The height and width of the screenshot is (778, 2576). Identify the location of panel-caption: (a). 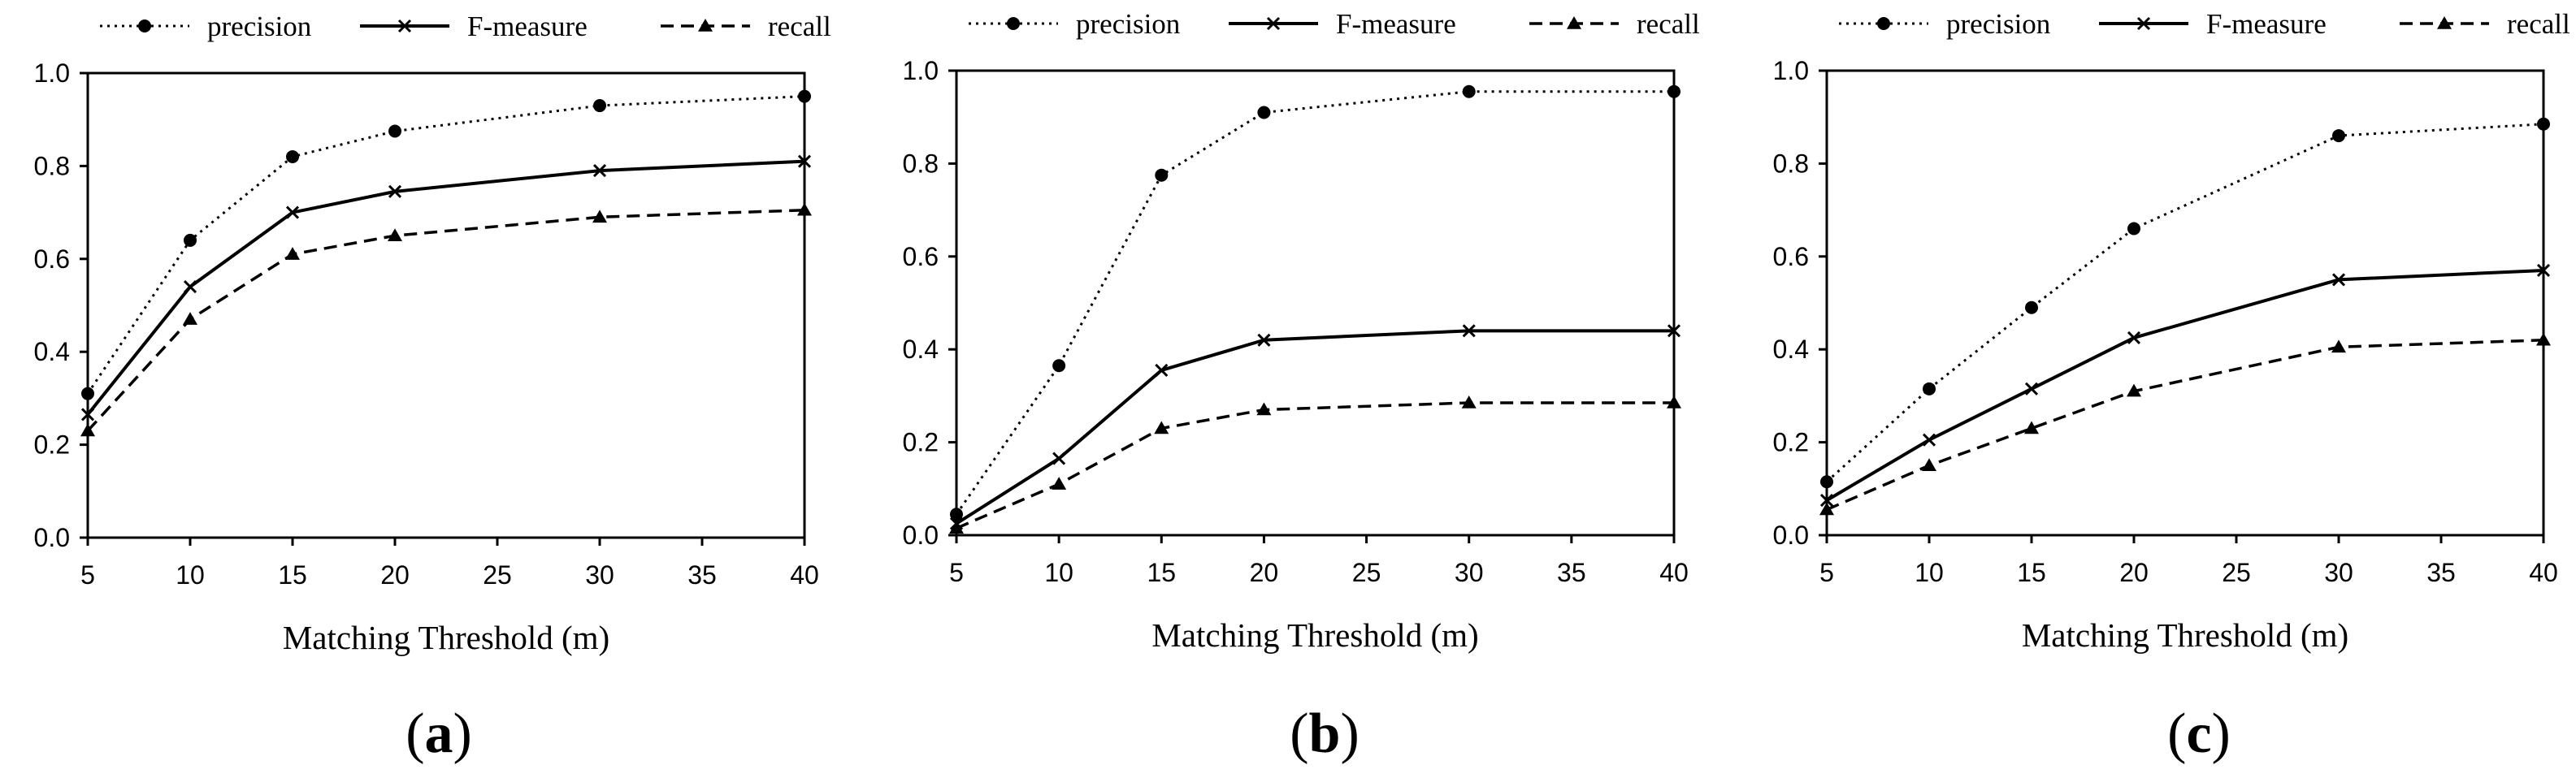
(439, 733).